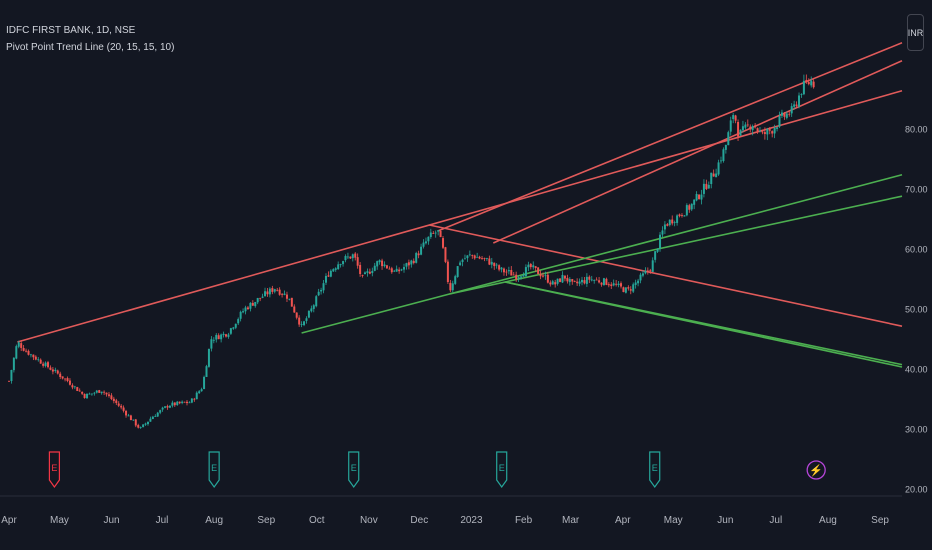 The image size is (932, 550). I want to click on support-trend-line, so click(676, 245).